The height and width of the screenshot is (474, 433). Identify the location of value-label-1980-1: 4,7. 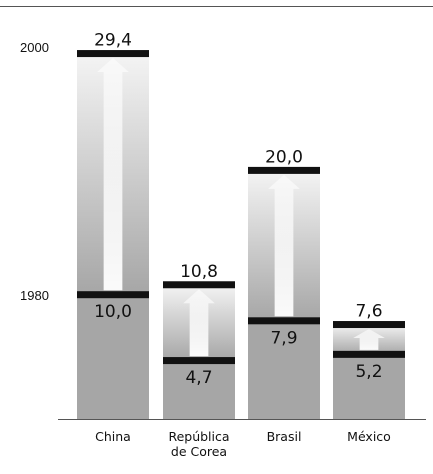
(198, 378).